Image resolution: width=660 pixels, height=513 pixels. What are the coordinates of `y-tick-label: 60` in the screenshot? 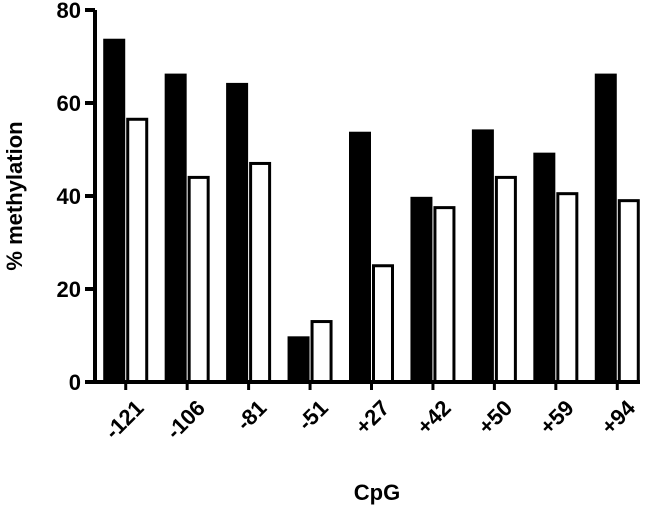 It's located at (69, 103).